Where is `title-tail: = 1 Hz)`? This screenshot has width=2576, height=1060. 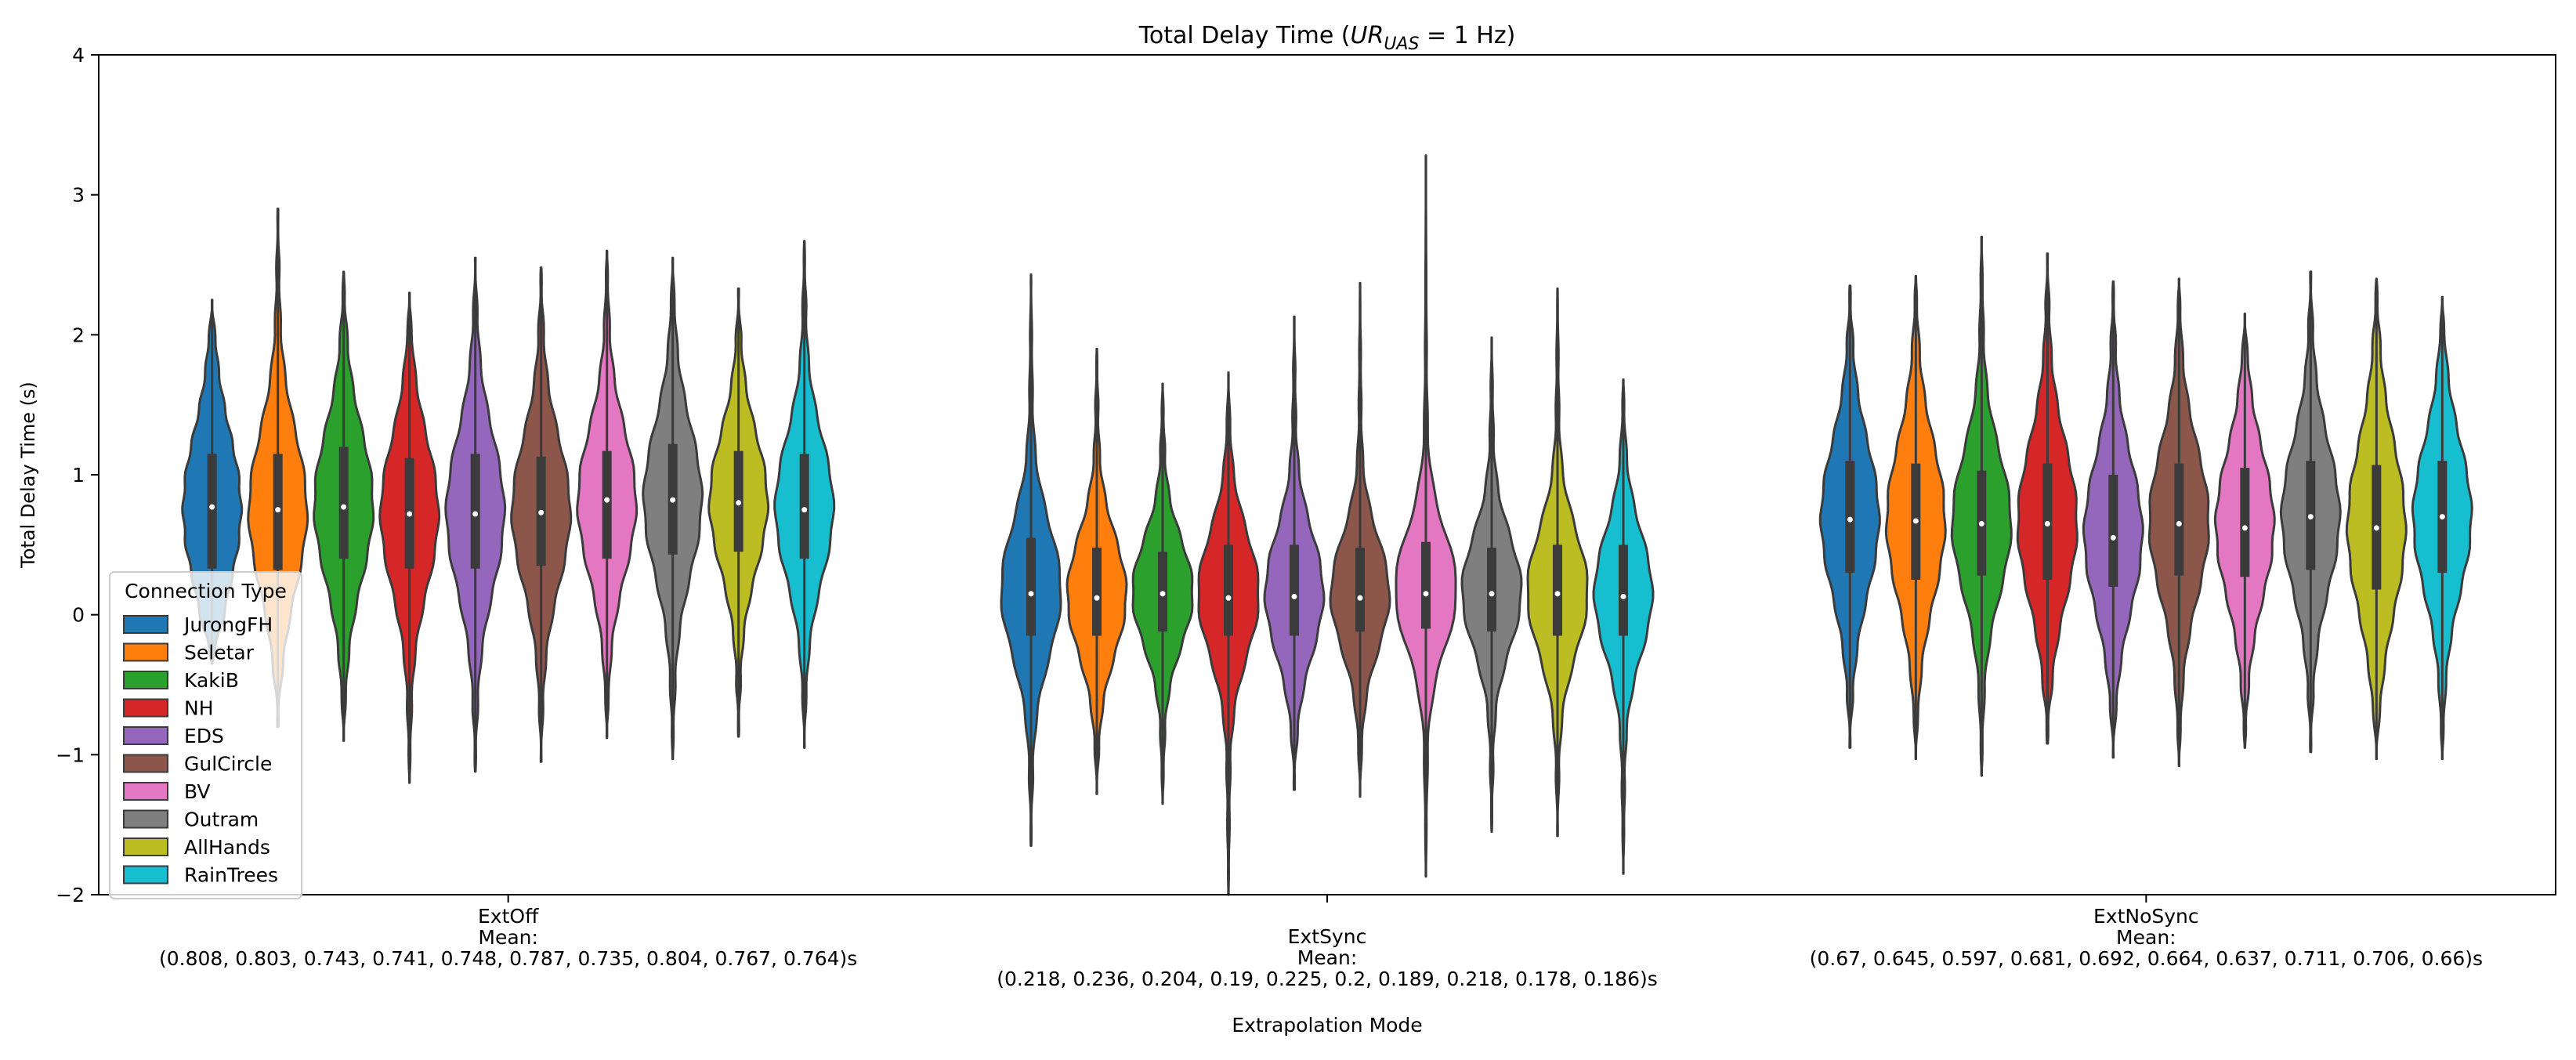 title-tail: = 1 Hz) is located at coordinates (1467, 35).